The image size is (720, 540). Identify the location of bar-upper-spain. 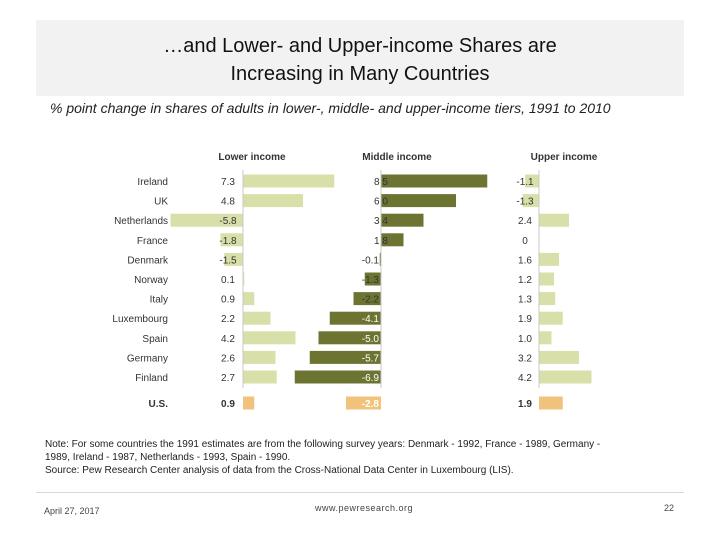
(545, 338).